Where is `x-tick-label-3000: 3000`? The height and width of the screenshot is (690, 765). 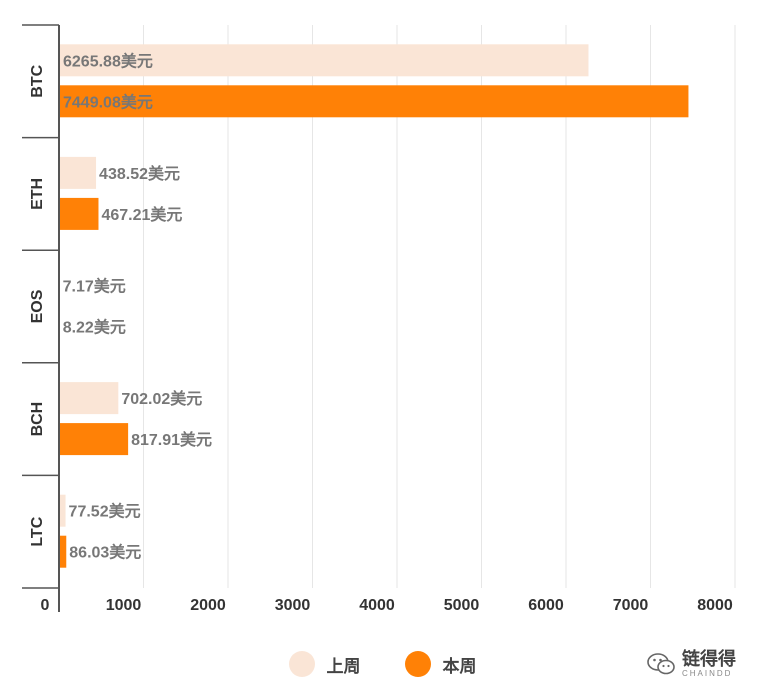
x-tick-label-3000: 3000 is located at coordinates (293, 605).